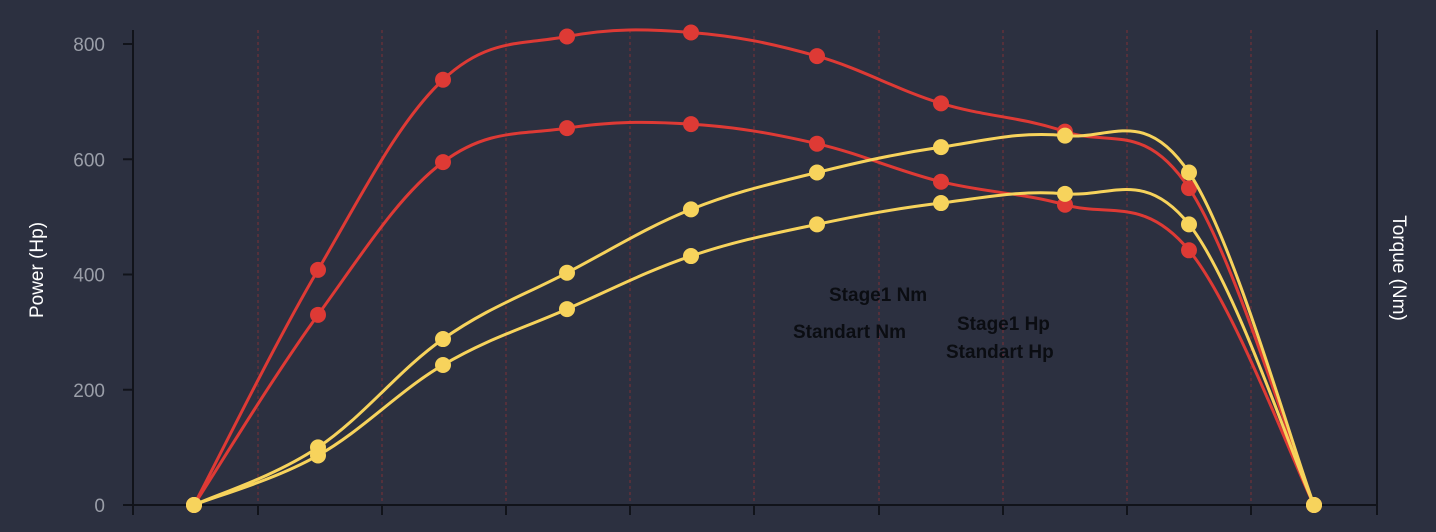  Describe the element at coordinates (89, 391) in the screenshot. I see `y-tick-label: 200` at that location.